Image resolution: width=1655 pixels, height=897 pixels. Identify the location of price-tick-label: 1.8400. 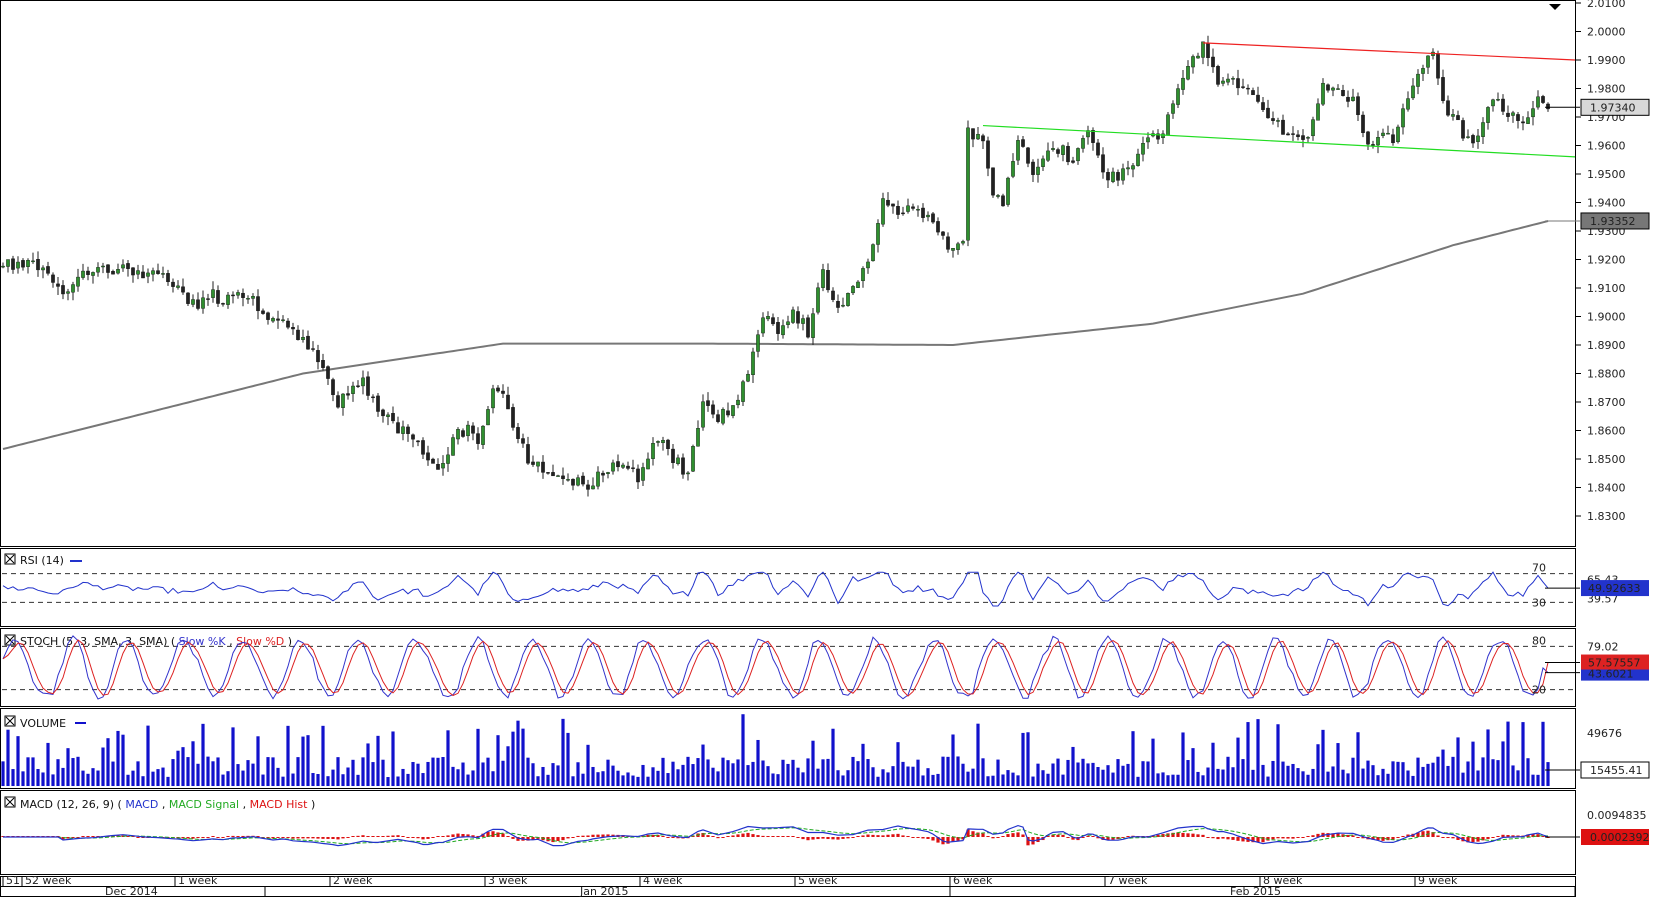
(1606, 488).